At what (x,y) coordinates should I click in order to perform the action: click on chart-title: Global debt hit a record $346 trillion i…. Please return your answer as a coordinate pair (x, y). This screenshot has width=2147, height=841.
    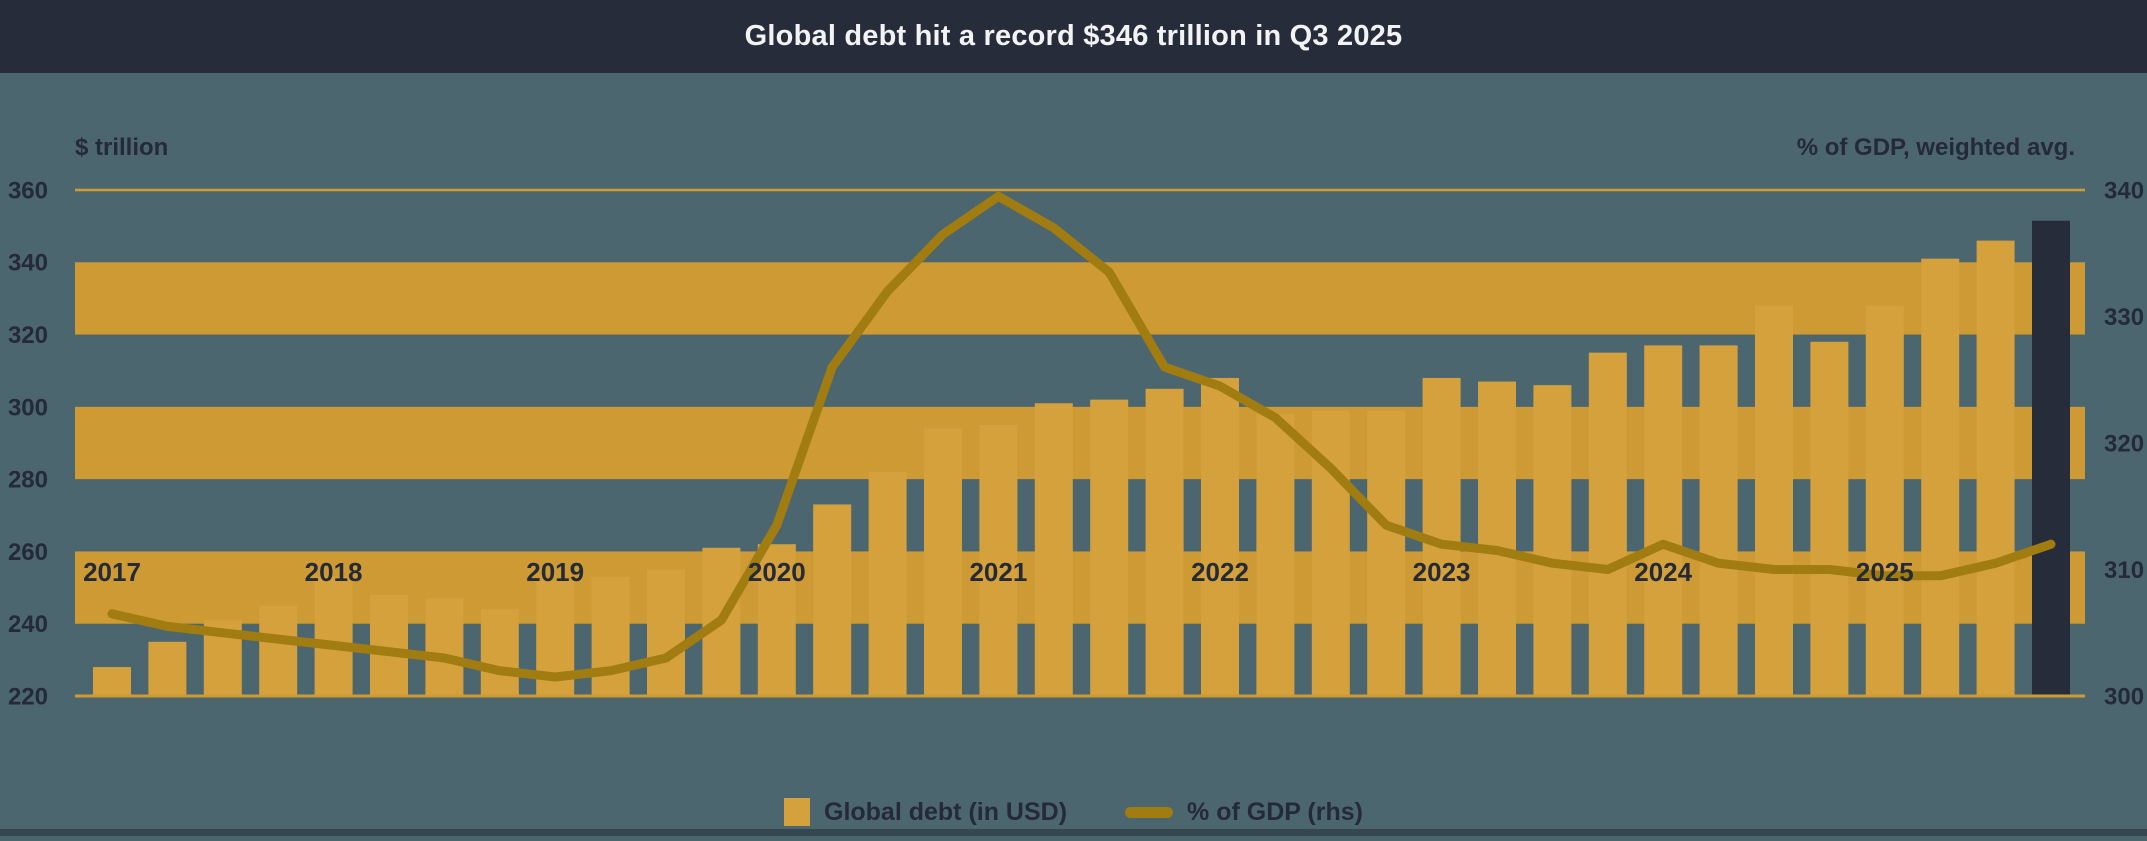
    Looking at the image, I should click on (1073, 36).